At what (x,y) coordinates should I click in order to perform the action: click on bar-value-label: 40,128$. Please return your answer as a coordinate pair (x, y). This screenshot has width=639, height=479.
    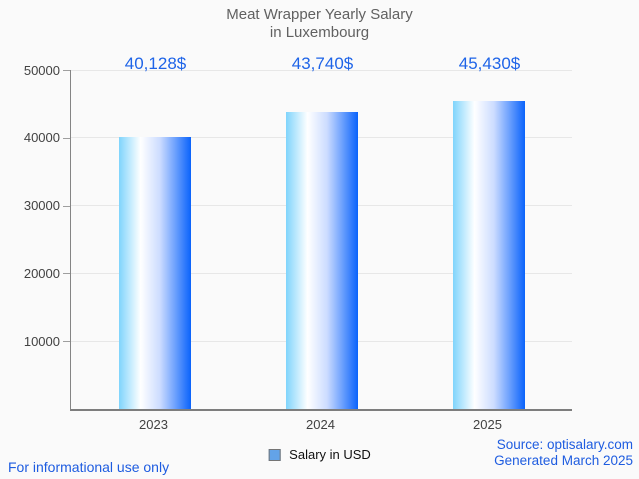
    Looking at the image, I should click on (155, 63).